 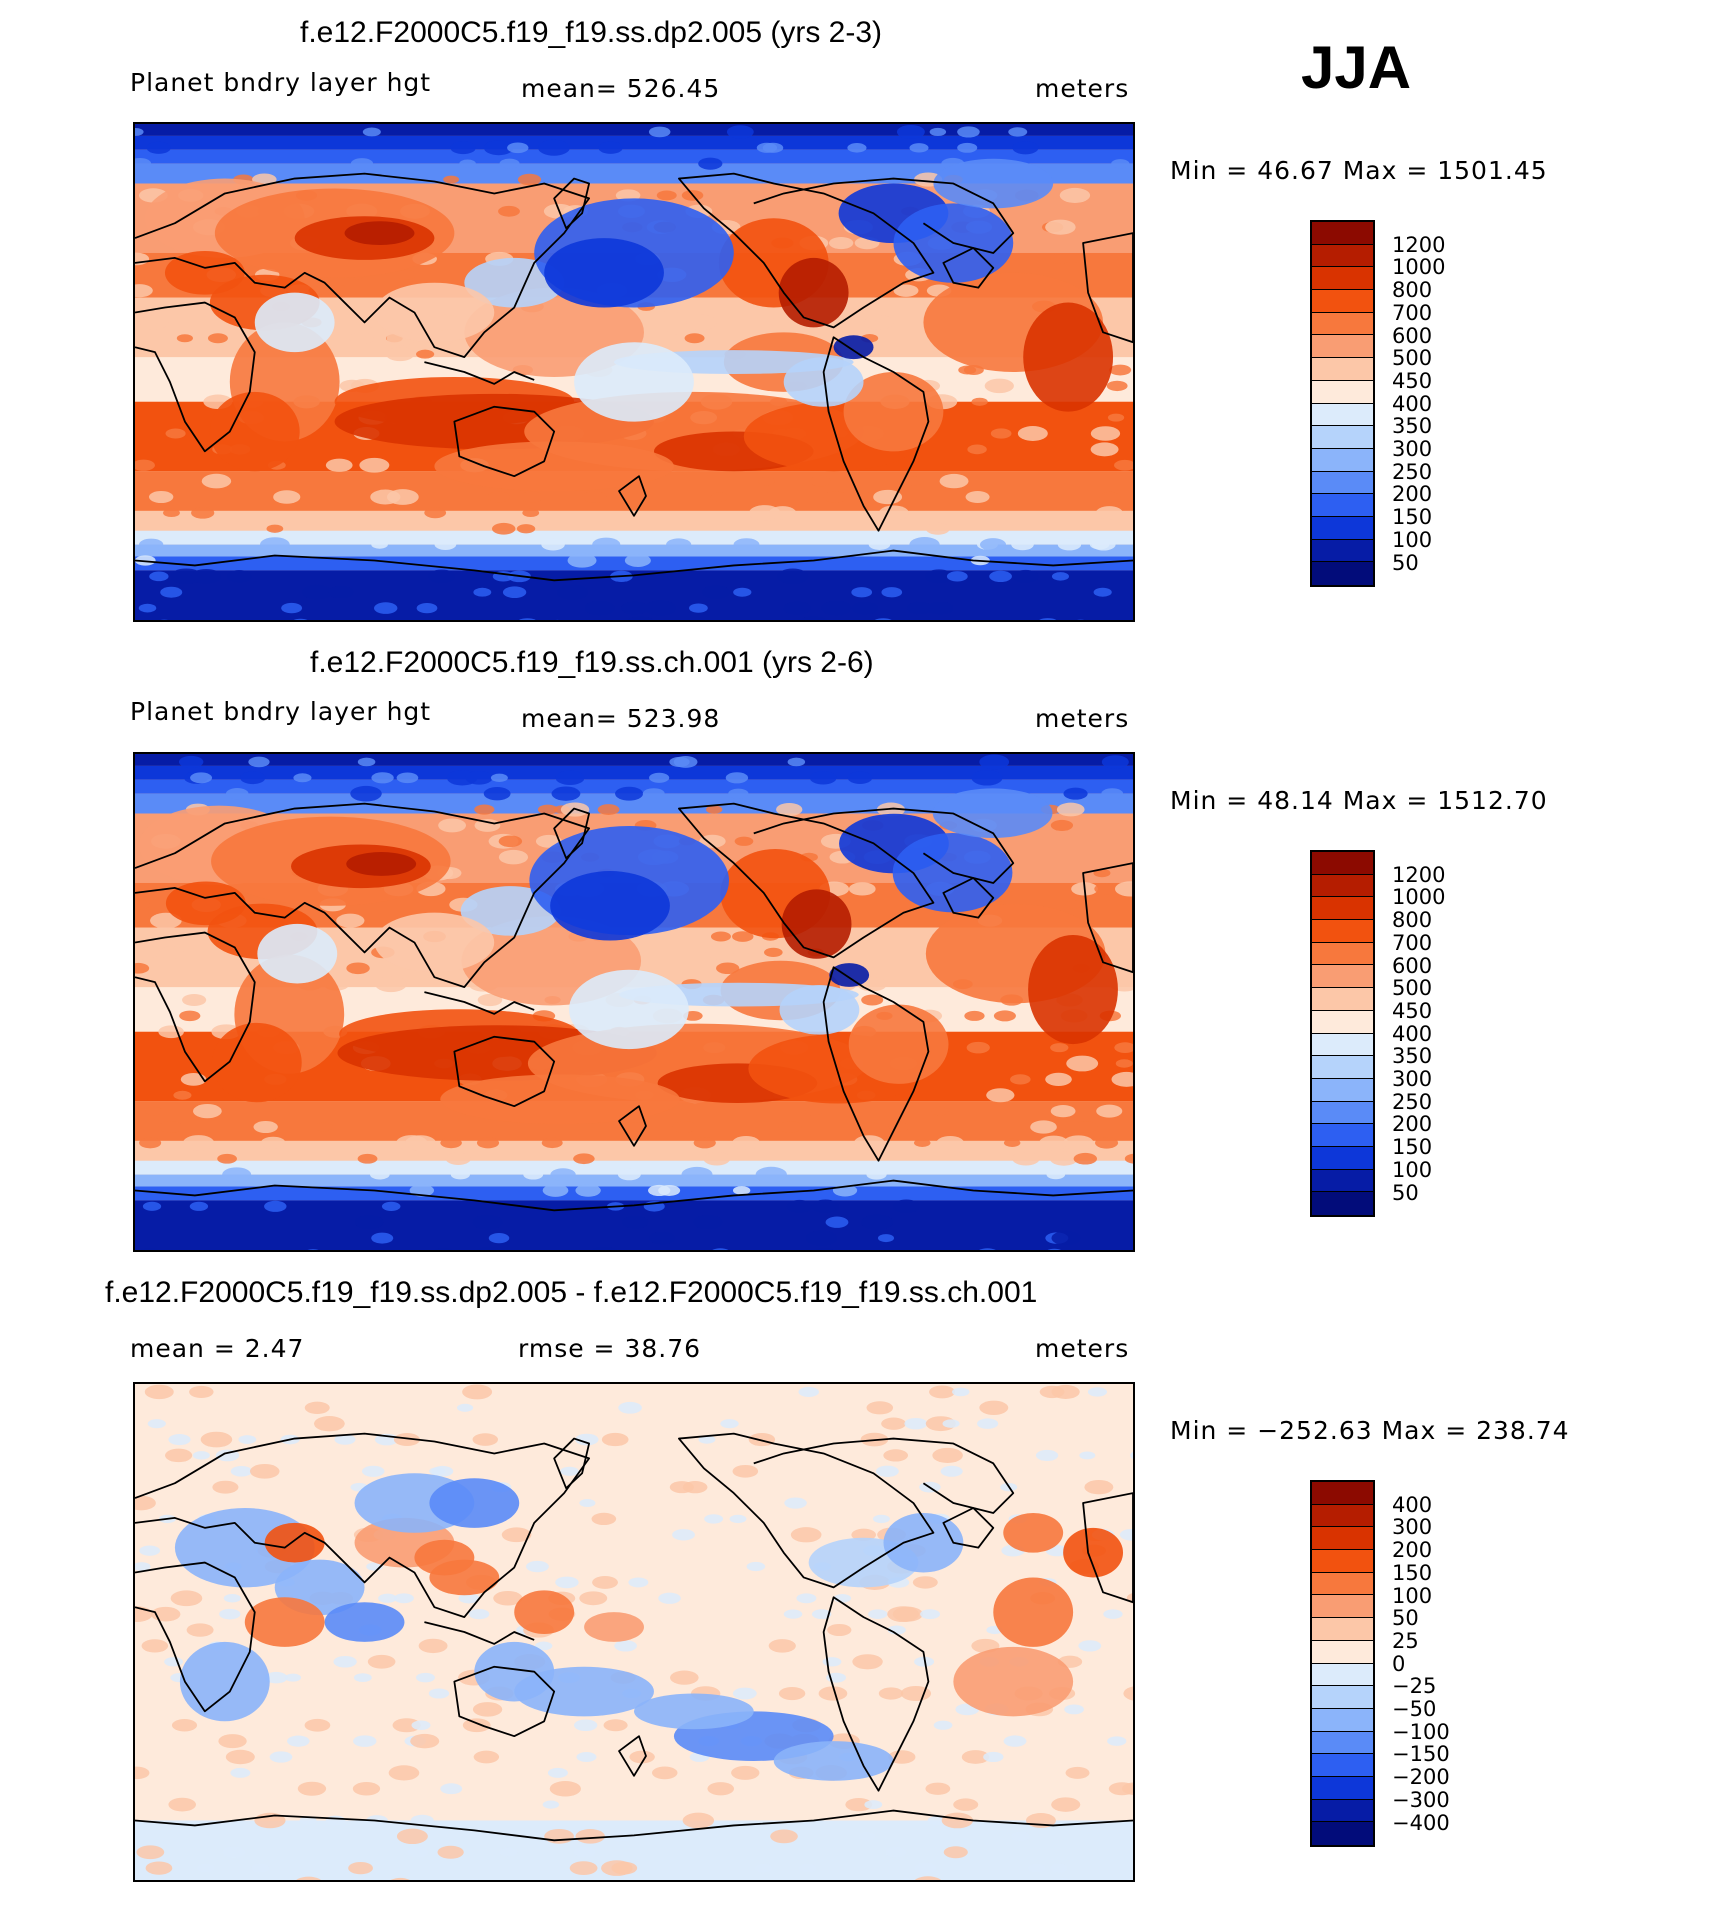 What do you see at coordinates (1421, 1731) in the screenshot?
I see `colorbar-tick-label: −100` at bounding box center [1421, 1731].